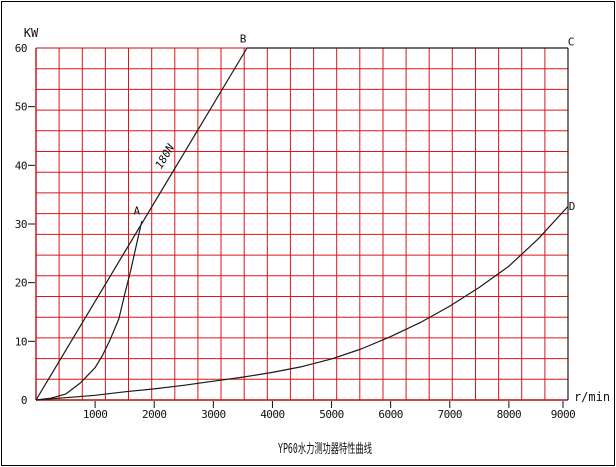  Describe the element at coordinates (24, 400) in the screenshot. I see `y-tick-label: 0` at that location.